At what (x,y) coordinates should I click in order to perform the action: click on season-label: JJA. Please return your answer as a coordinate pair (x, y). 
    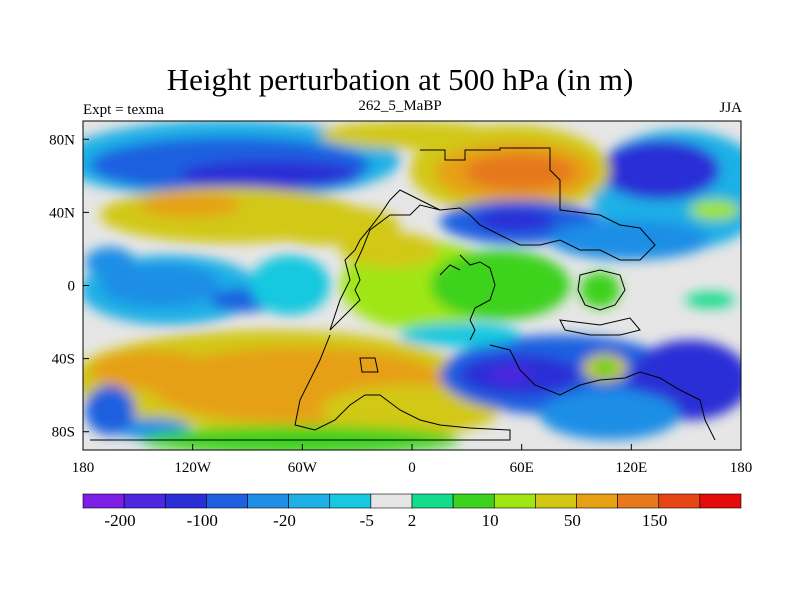
    Looking at the image, I should click on (730, 108).